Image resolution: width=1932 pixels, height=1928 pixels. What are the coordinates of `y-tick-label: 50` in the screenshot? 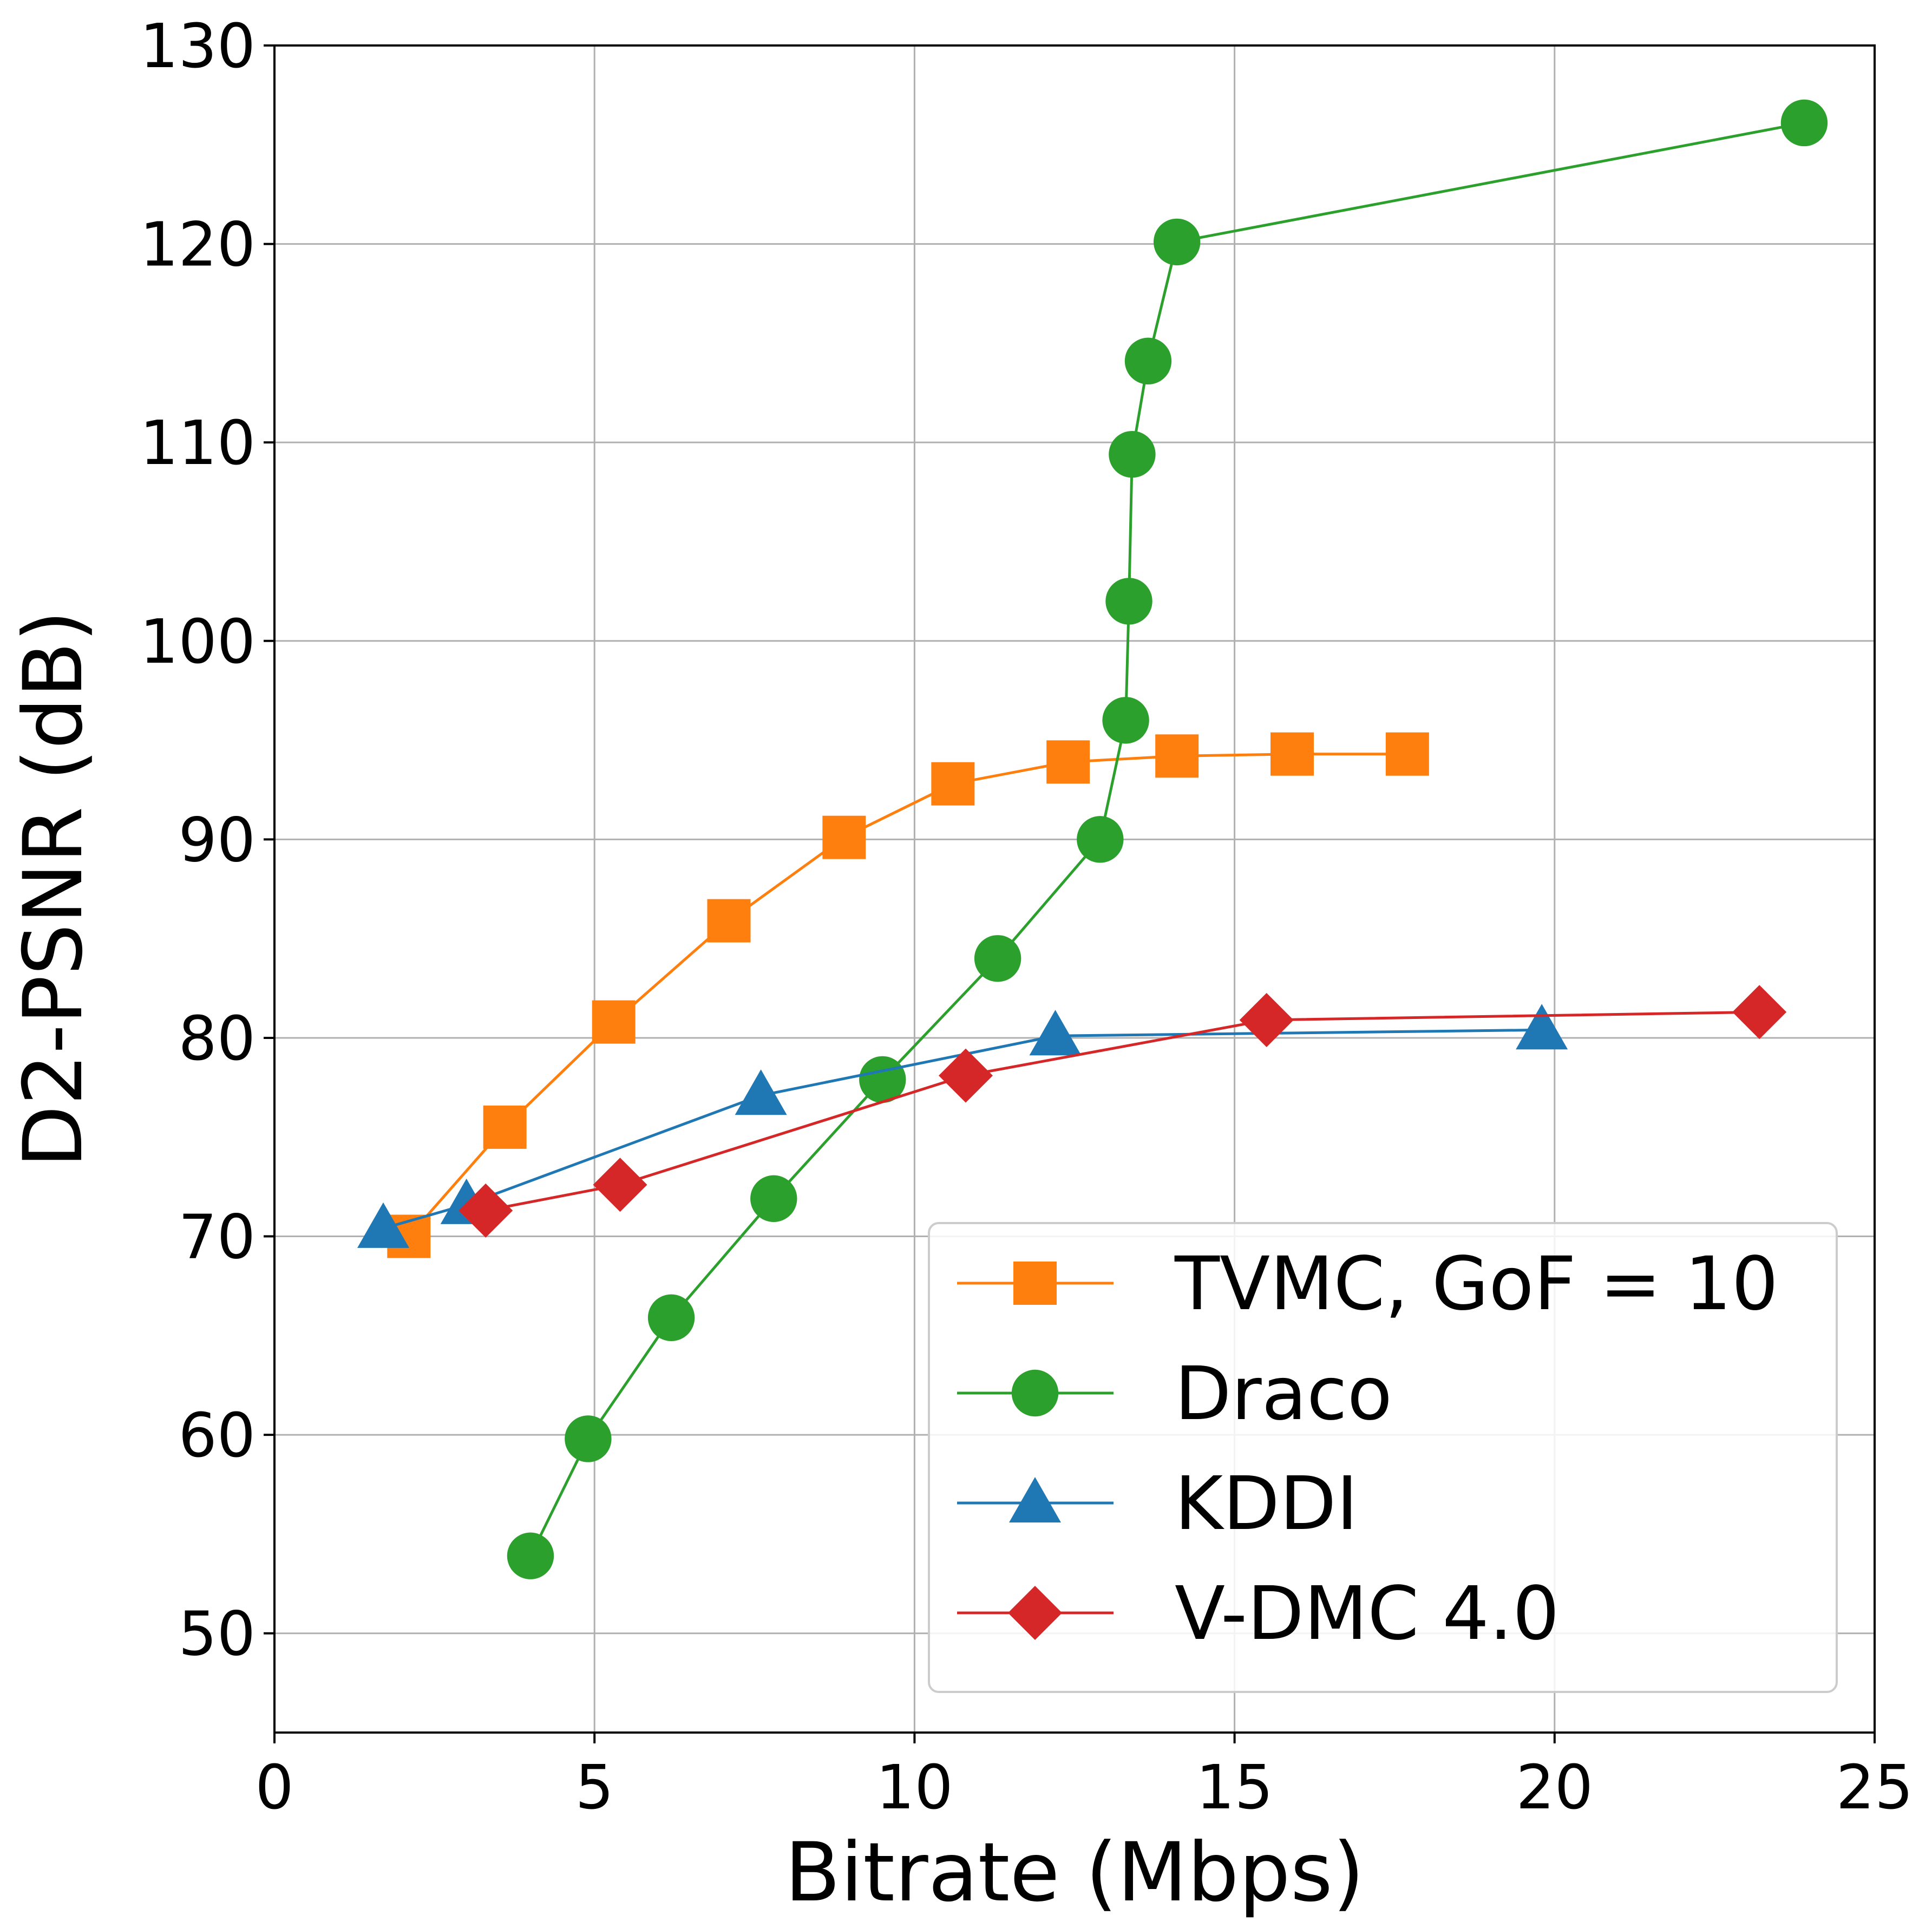 It's located at (217, 1634).